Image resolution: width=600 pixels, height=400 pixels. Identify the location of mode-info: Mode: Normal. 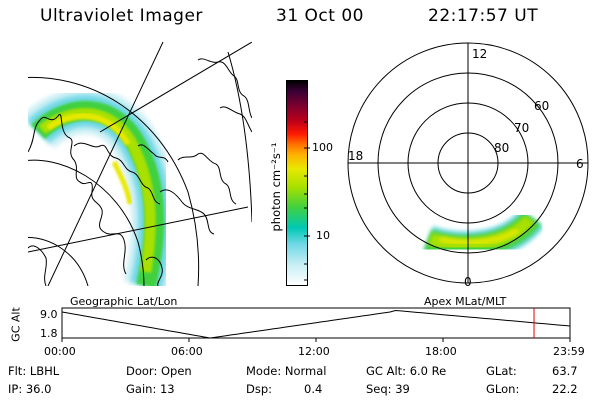
(286, 371).